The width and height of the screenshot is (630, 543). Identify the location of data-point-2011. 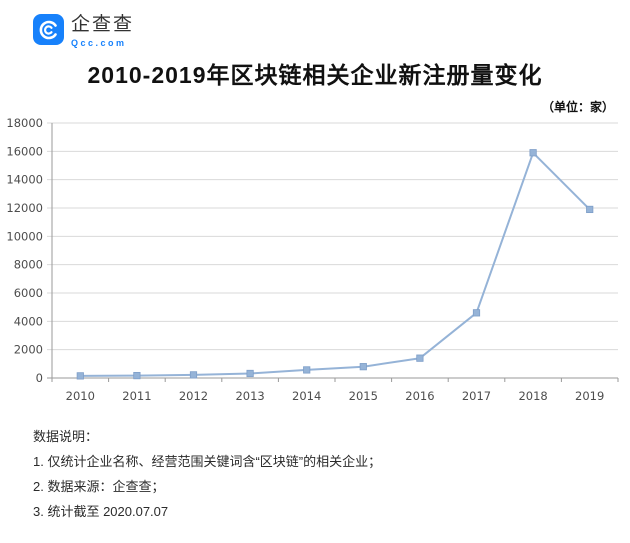
(137, 375).